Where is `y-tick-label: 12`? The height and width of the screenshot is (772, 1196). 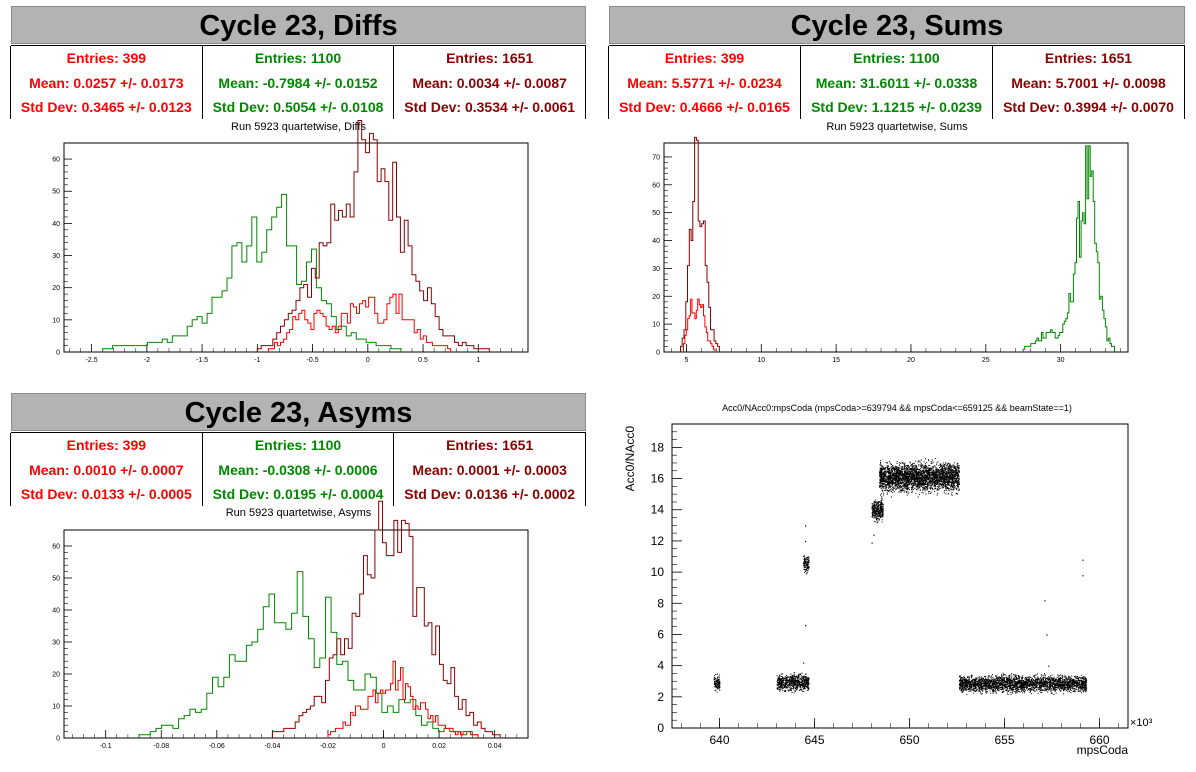
y-tick-label: 12 is located at coordinates (658, 541).